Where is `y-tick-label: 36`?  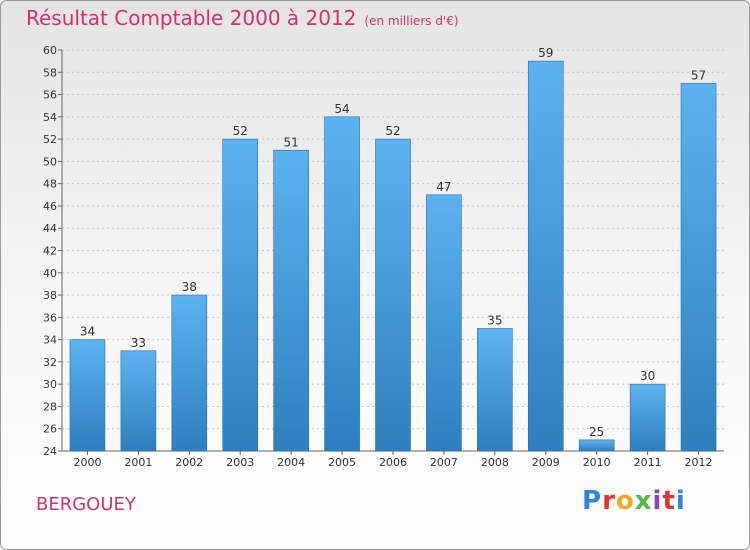 y-tick-label: 36 is located at coordinates (50, 317).